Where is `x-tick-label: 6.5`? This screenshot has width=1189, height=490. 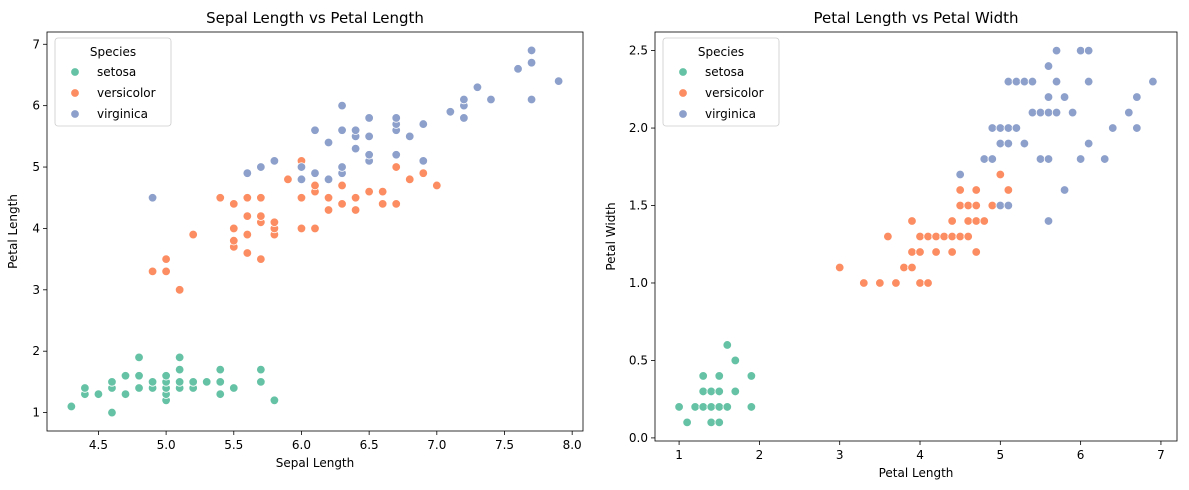
x-tick-label: 6.5 is located at coordinates (369, 445).